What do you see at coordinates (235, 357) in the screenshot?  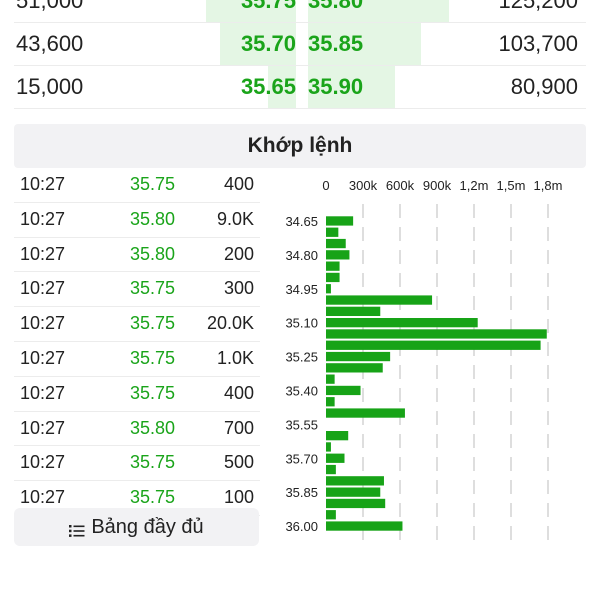 I see `trade-volume: 1.0K` at bounding box center [235, 357].